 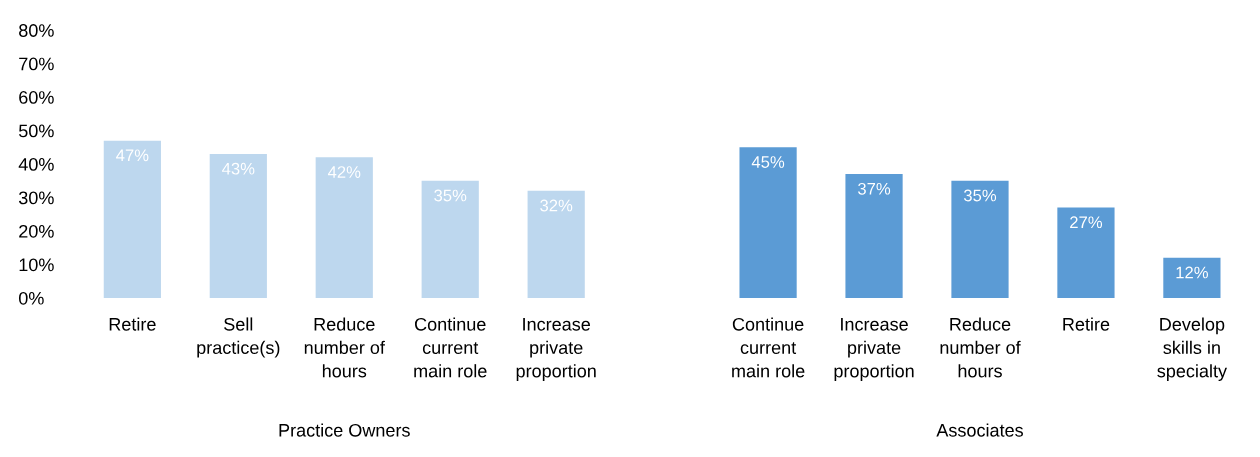 I want to click on y-tick-label: 30%, so click(x=36, y=198).